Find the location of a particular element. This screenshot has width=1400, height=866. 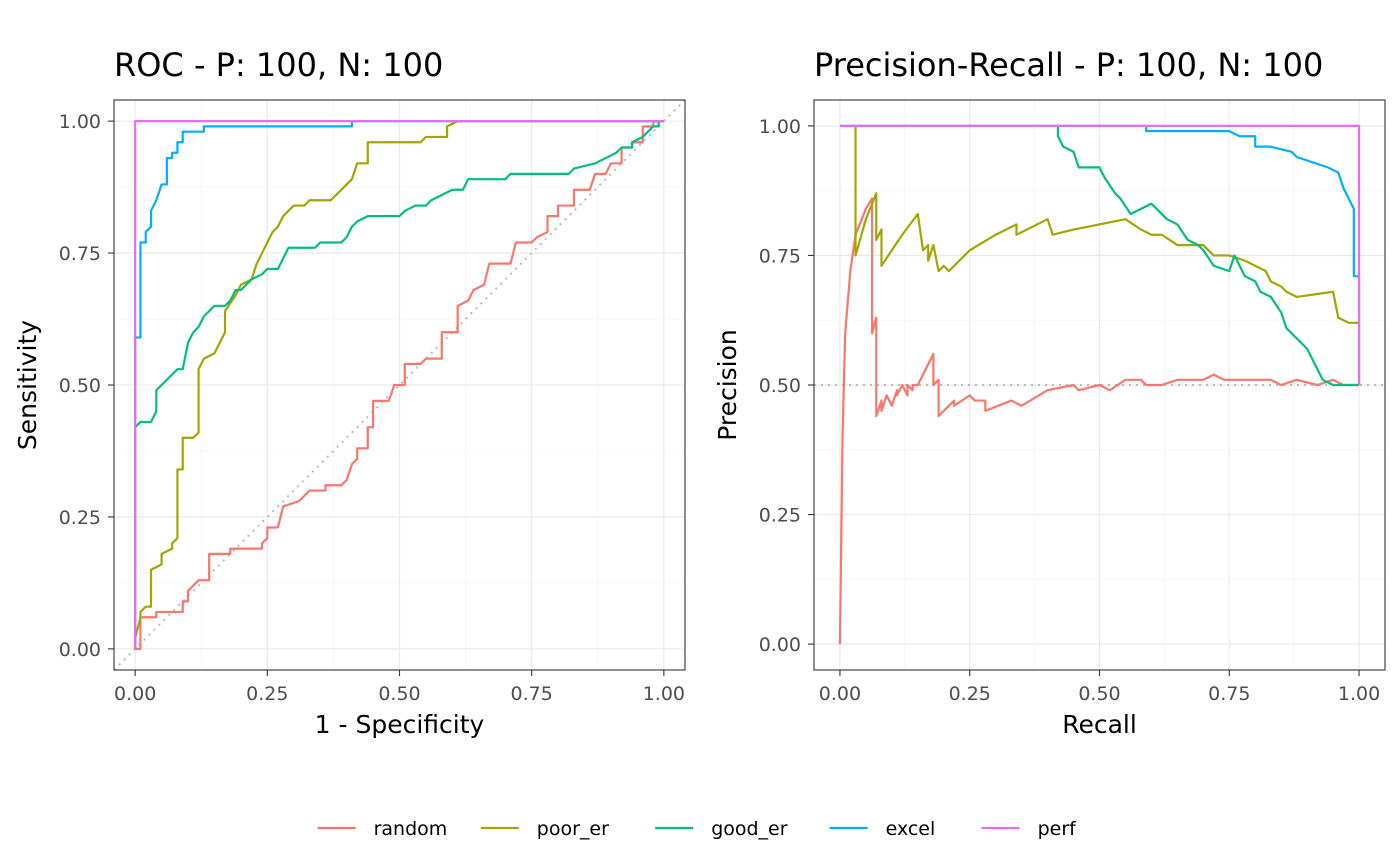

chart-title: Precision-Recall - P: 100, N: 100 is located at coordinates (1068, 65).